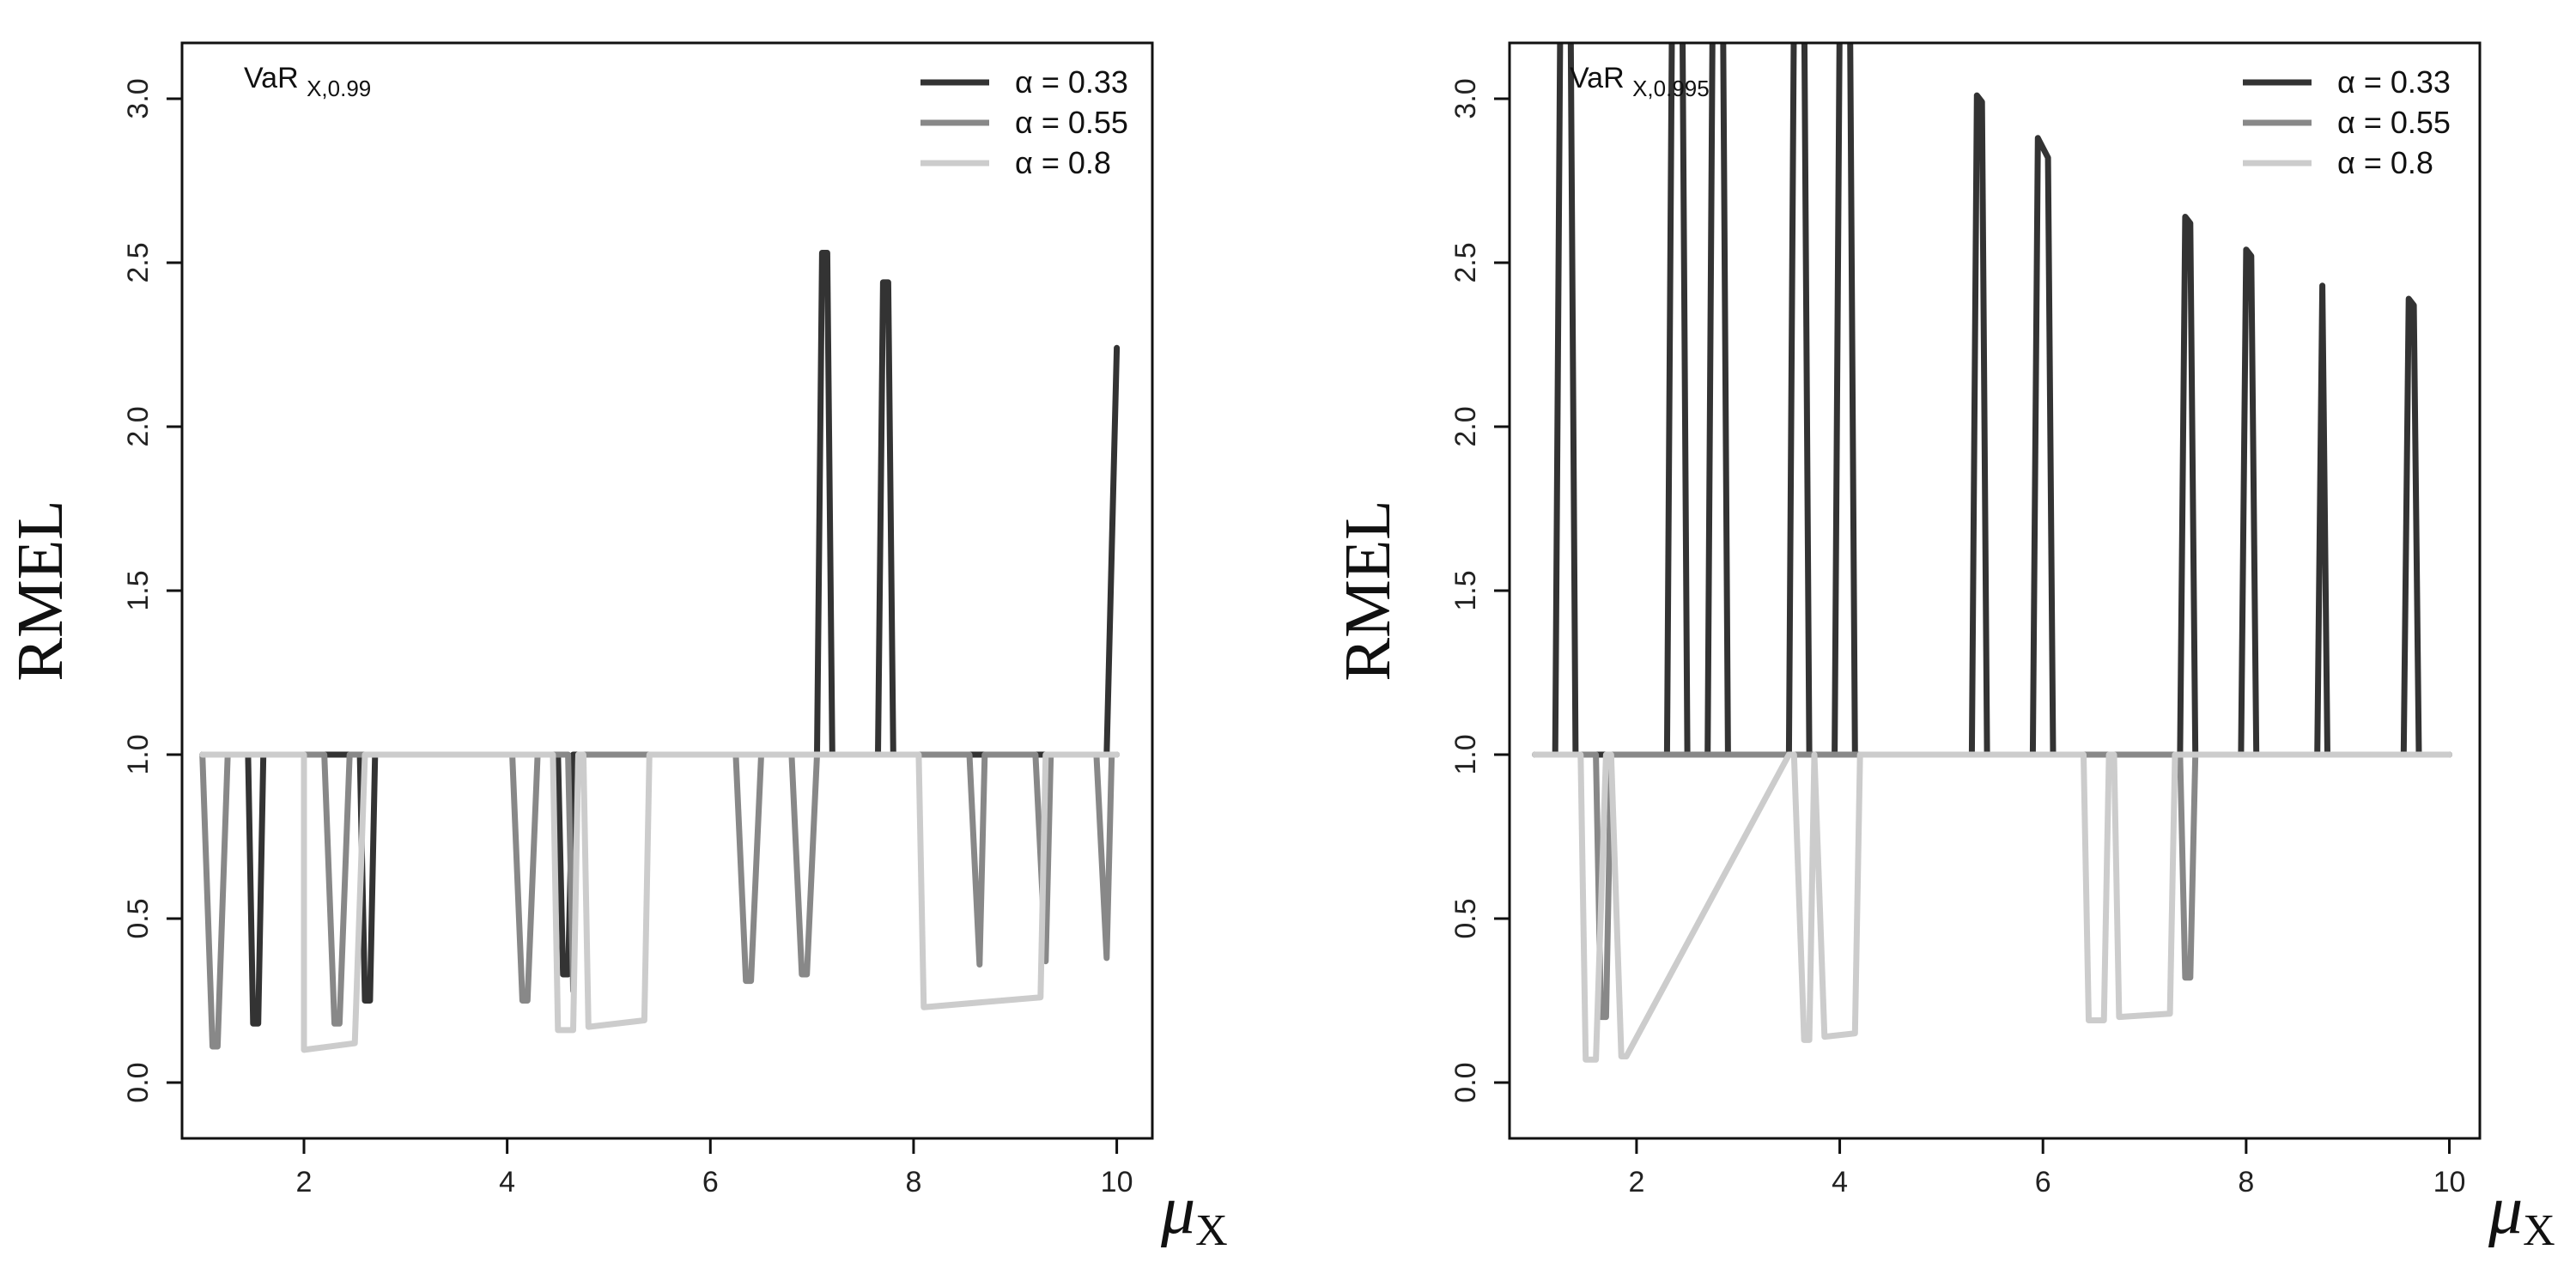 The height and width of the screenshot is (1268, 2576). What do you see at coordinates (307, 82) in the screenshot?
I see `panel-annotation: VaR X,0.99` at bounding box center [307, 82].